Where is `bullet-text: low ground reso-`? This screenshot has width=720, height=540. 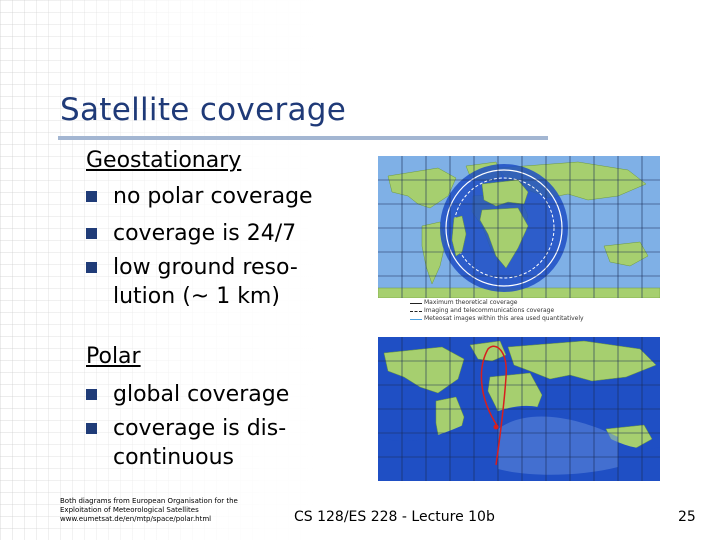
bullet-text: low ground reso- is located at coordinates (205, 267).